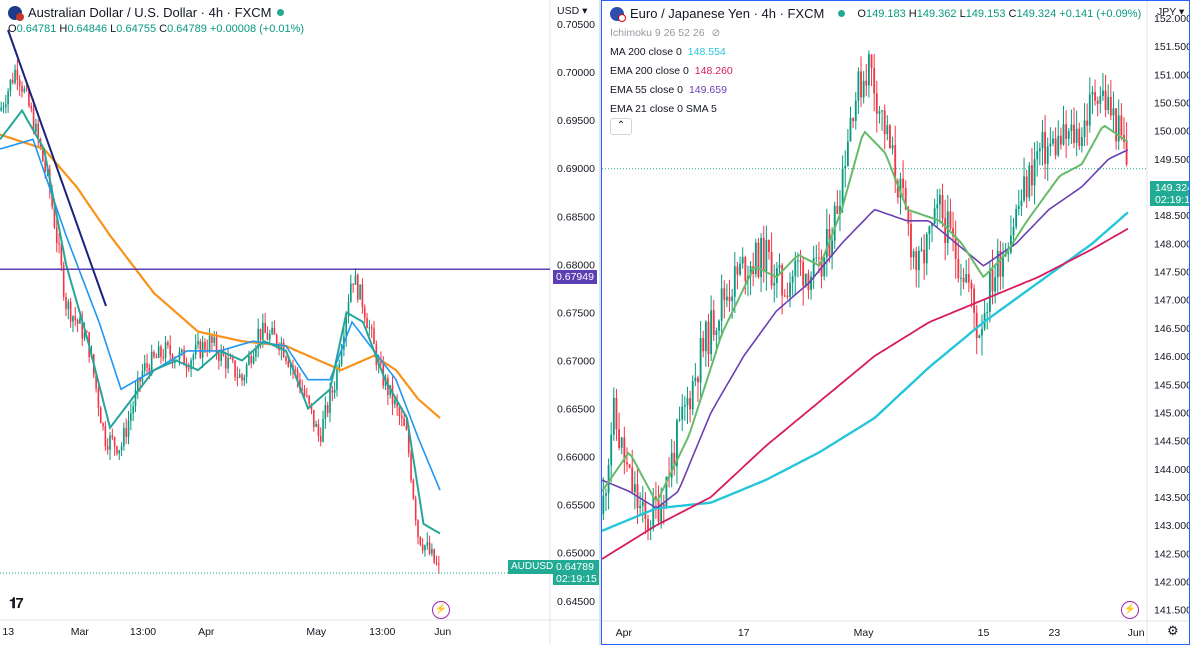 The height and width of the screenshot is (645, 1190). I want to click on indicator-ema200: EMA 200 close 0 148.260, so click(671, 71).